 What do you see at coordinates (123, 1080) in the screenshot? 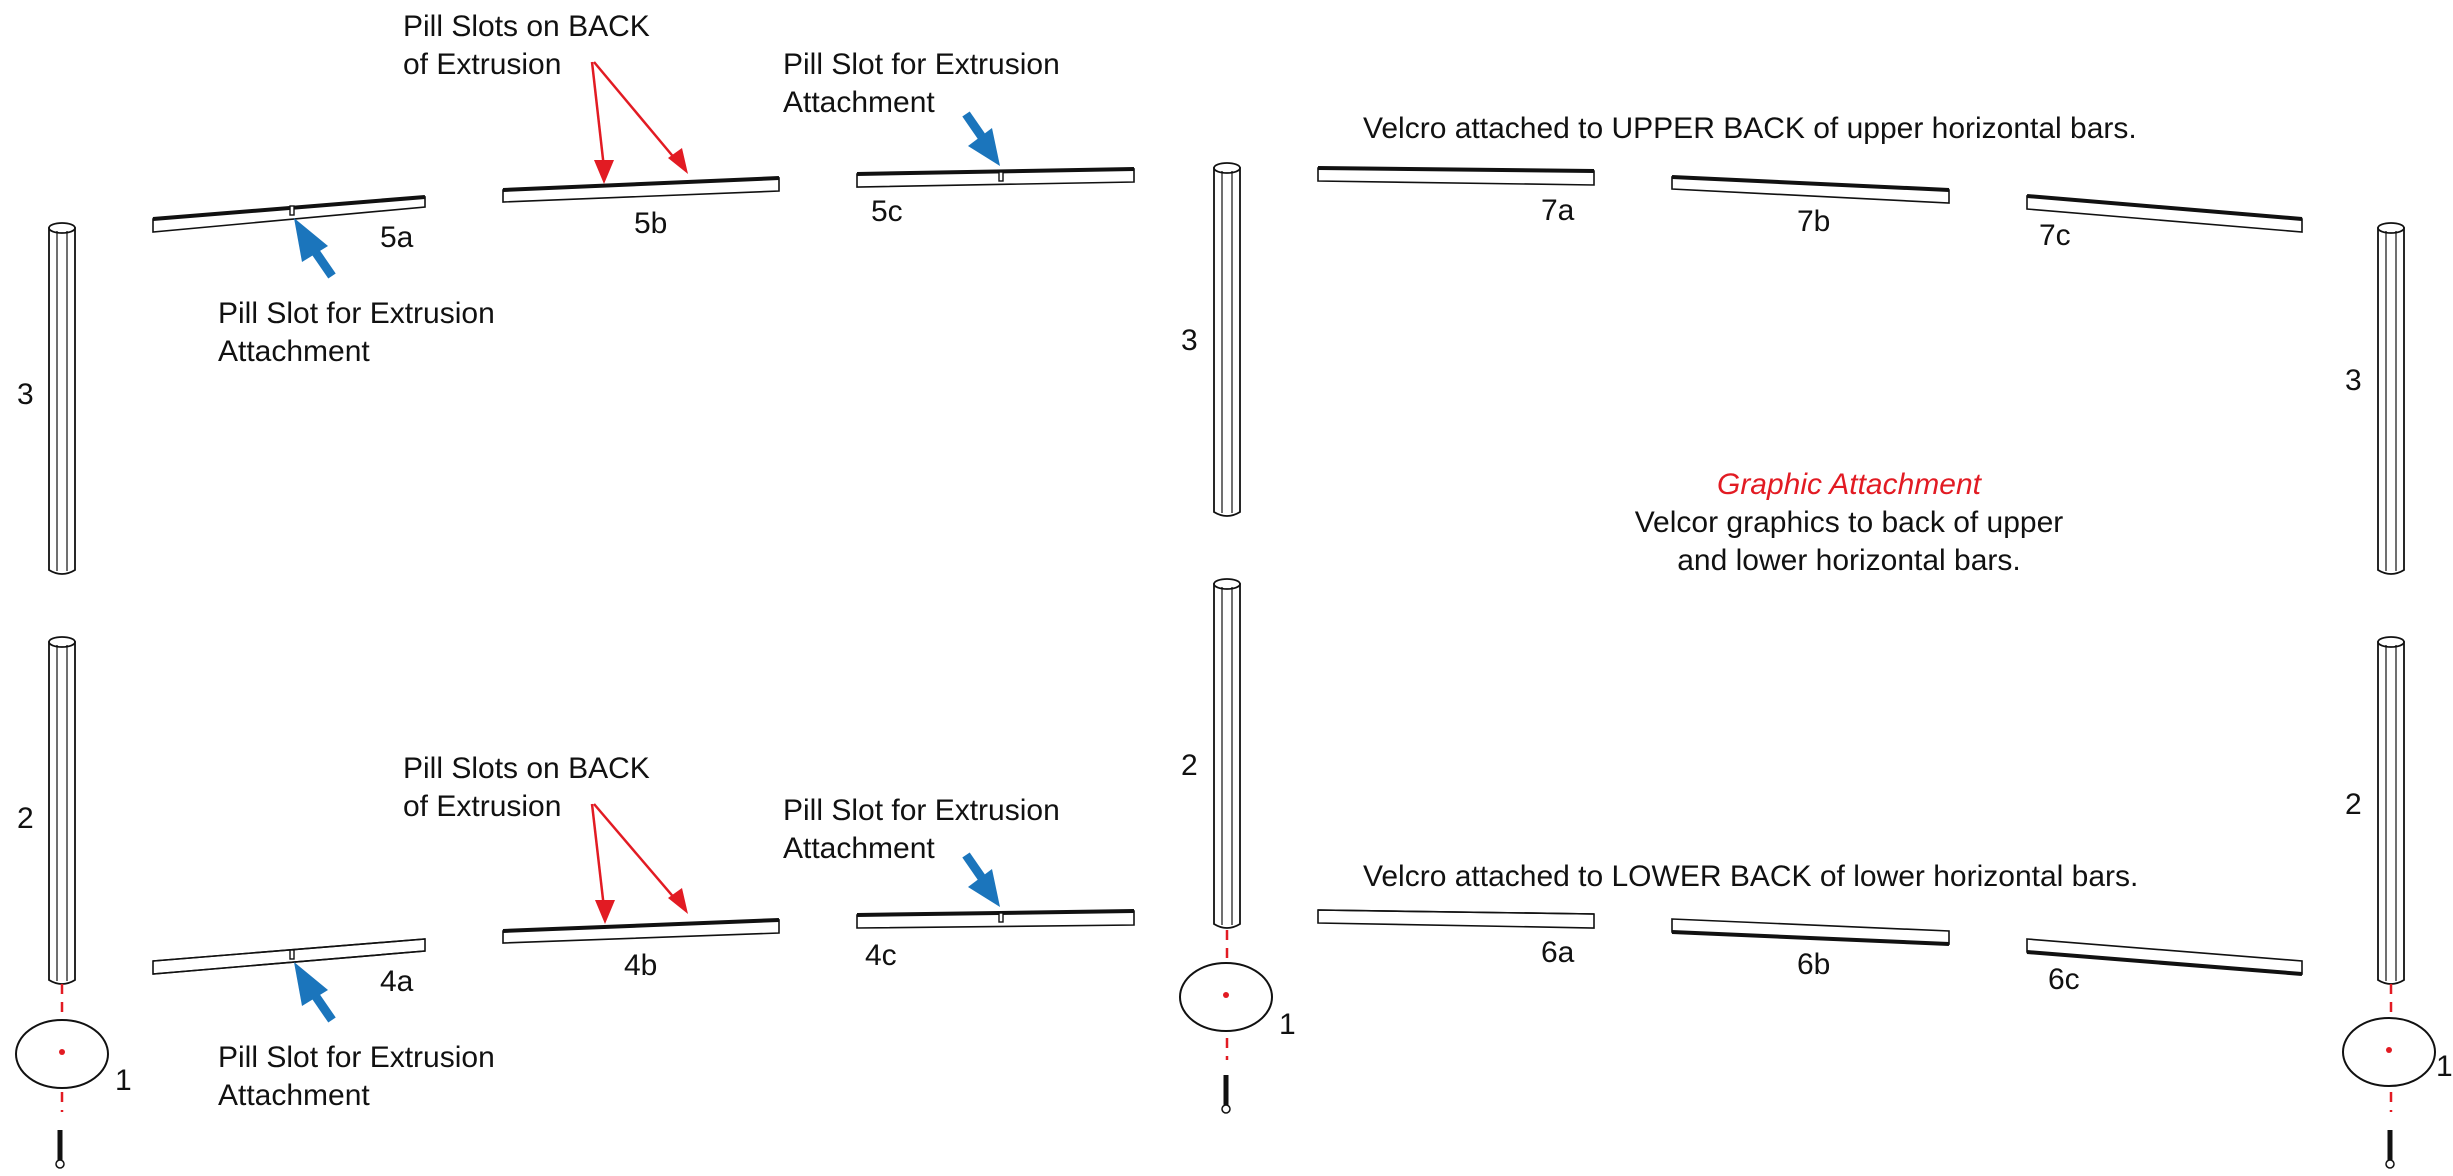
I see `label-base-1-left: 1` at bounding box center [123, 1080].